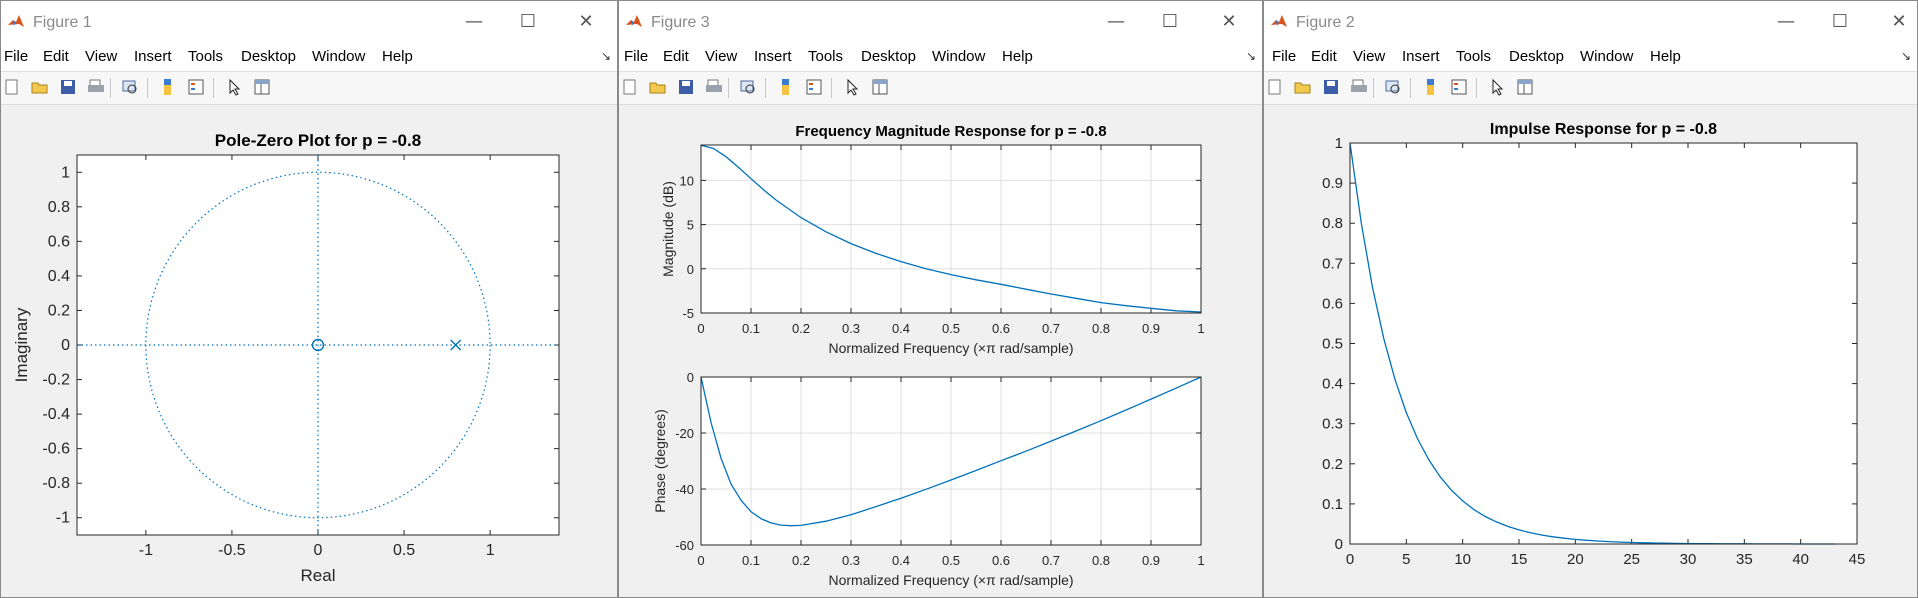 Image resolution: width=1918 pixels, height=598 pixels. What do you see at coordinates (1857, 559) in the screenshot?
I see `x-tick-label: 45` at bounding box center [1857, 559].